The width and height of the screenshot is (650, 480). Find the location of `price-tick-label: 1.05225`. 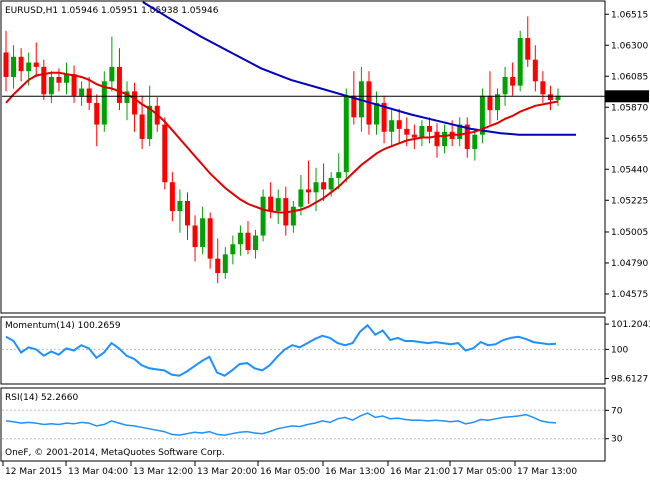

price-tick-label: 1.05225 is located at coordinates (629, 201).